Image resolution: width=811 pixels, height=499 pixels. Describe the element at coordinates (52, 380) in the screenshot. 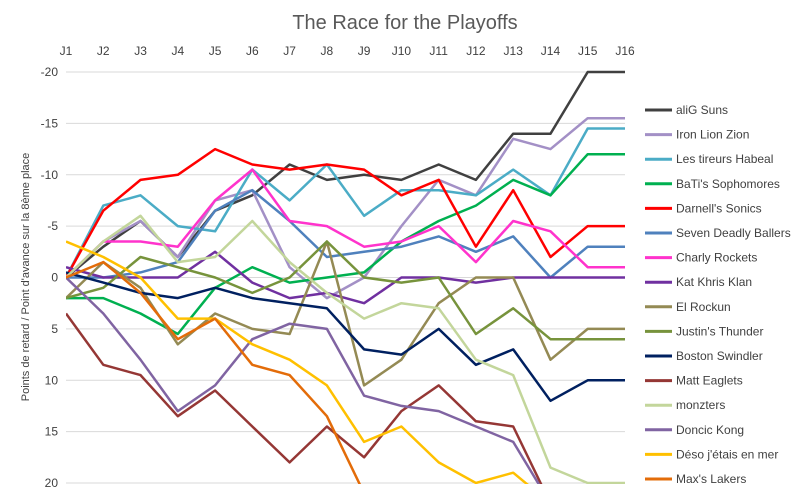

I see `y-tick-label: 10` at that location.